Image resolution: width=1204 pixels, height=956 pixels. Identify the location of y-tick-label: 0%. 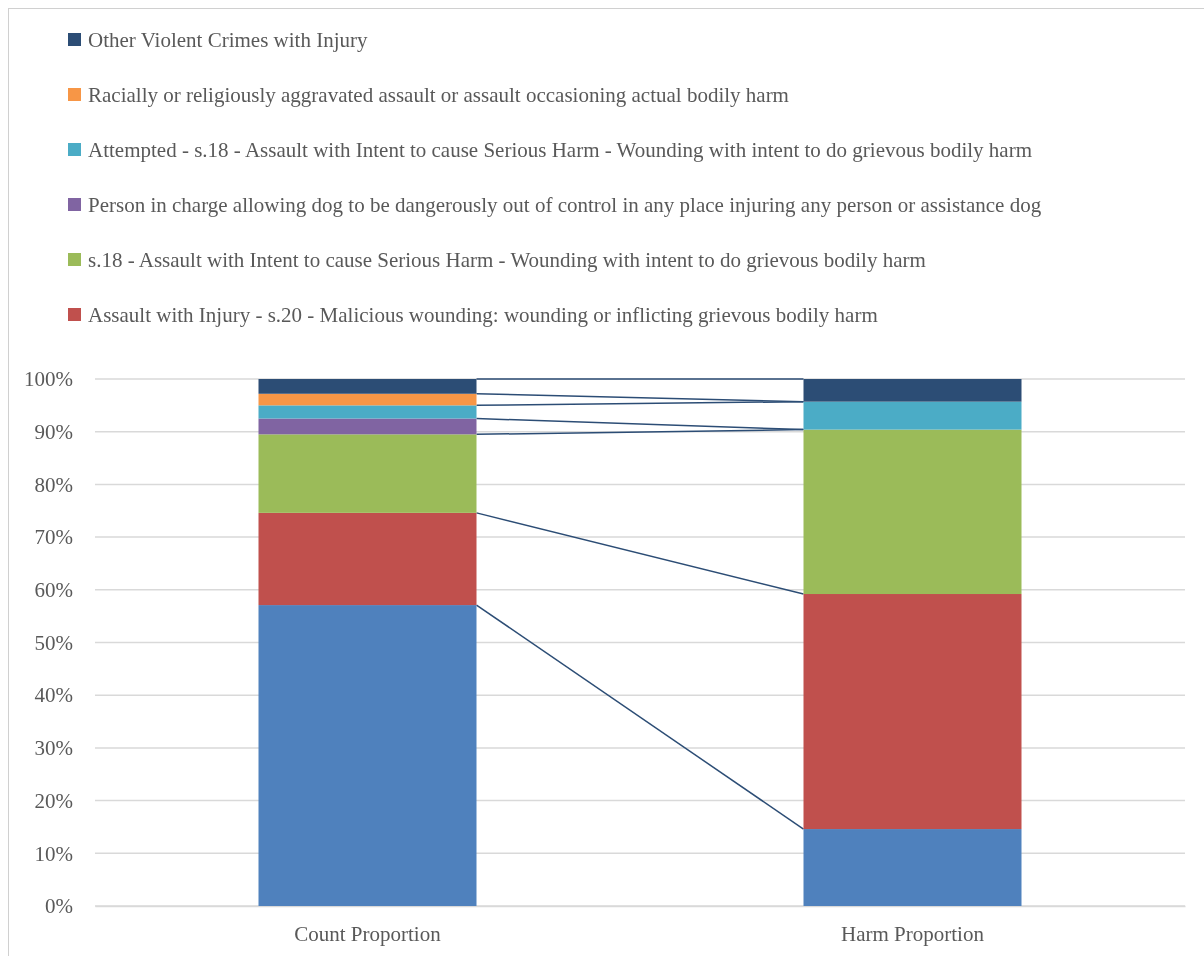
(59, 906).